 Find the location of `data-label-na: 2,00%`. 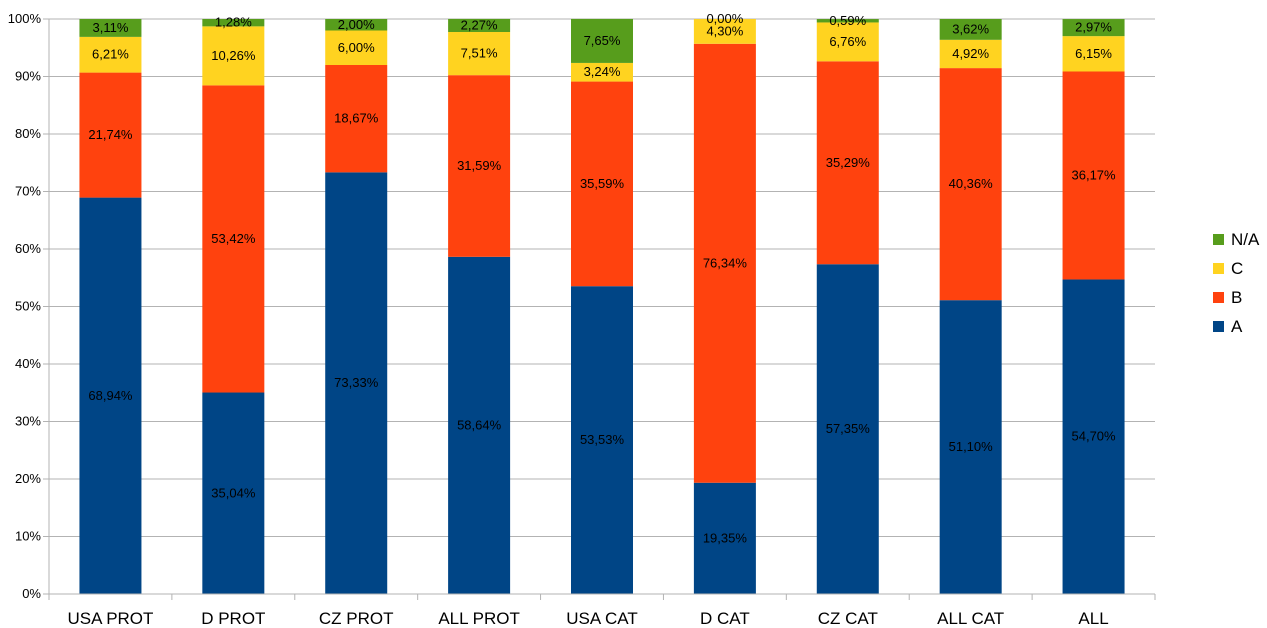

data-label-na: 2,00% is located at coordinates (356, 24).